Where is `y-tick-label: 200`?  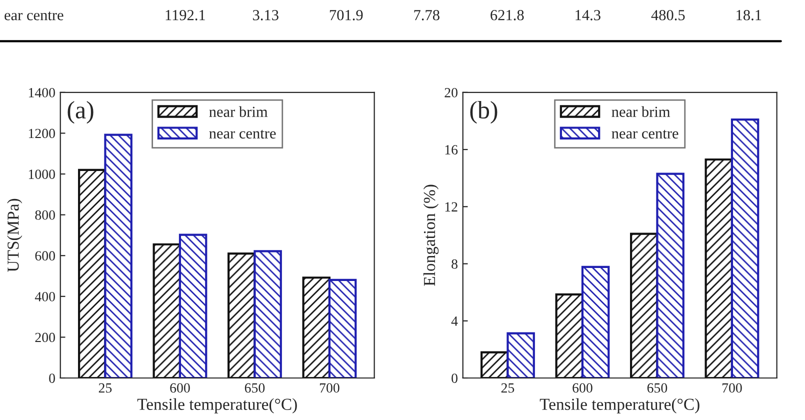 y-tick-label: 200 is located at coordinates (45, 337).